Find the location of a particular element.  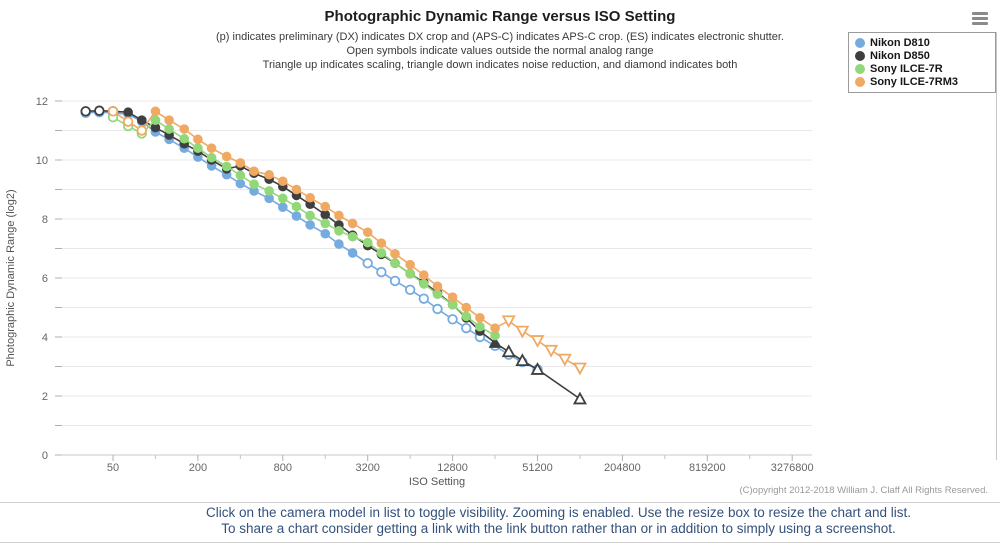

x-tick-label: 12800 is located at coordinates (452, 468).